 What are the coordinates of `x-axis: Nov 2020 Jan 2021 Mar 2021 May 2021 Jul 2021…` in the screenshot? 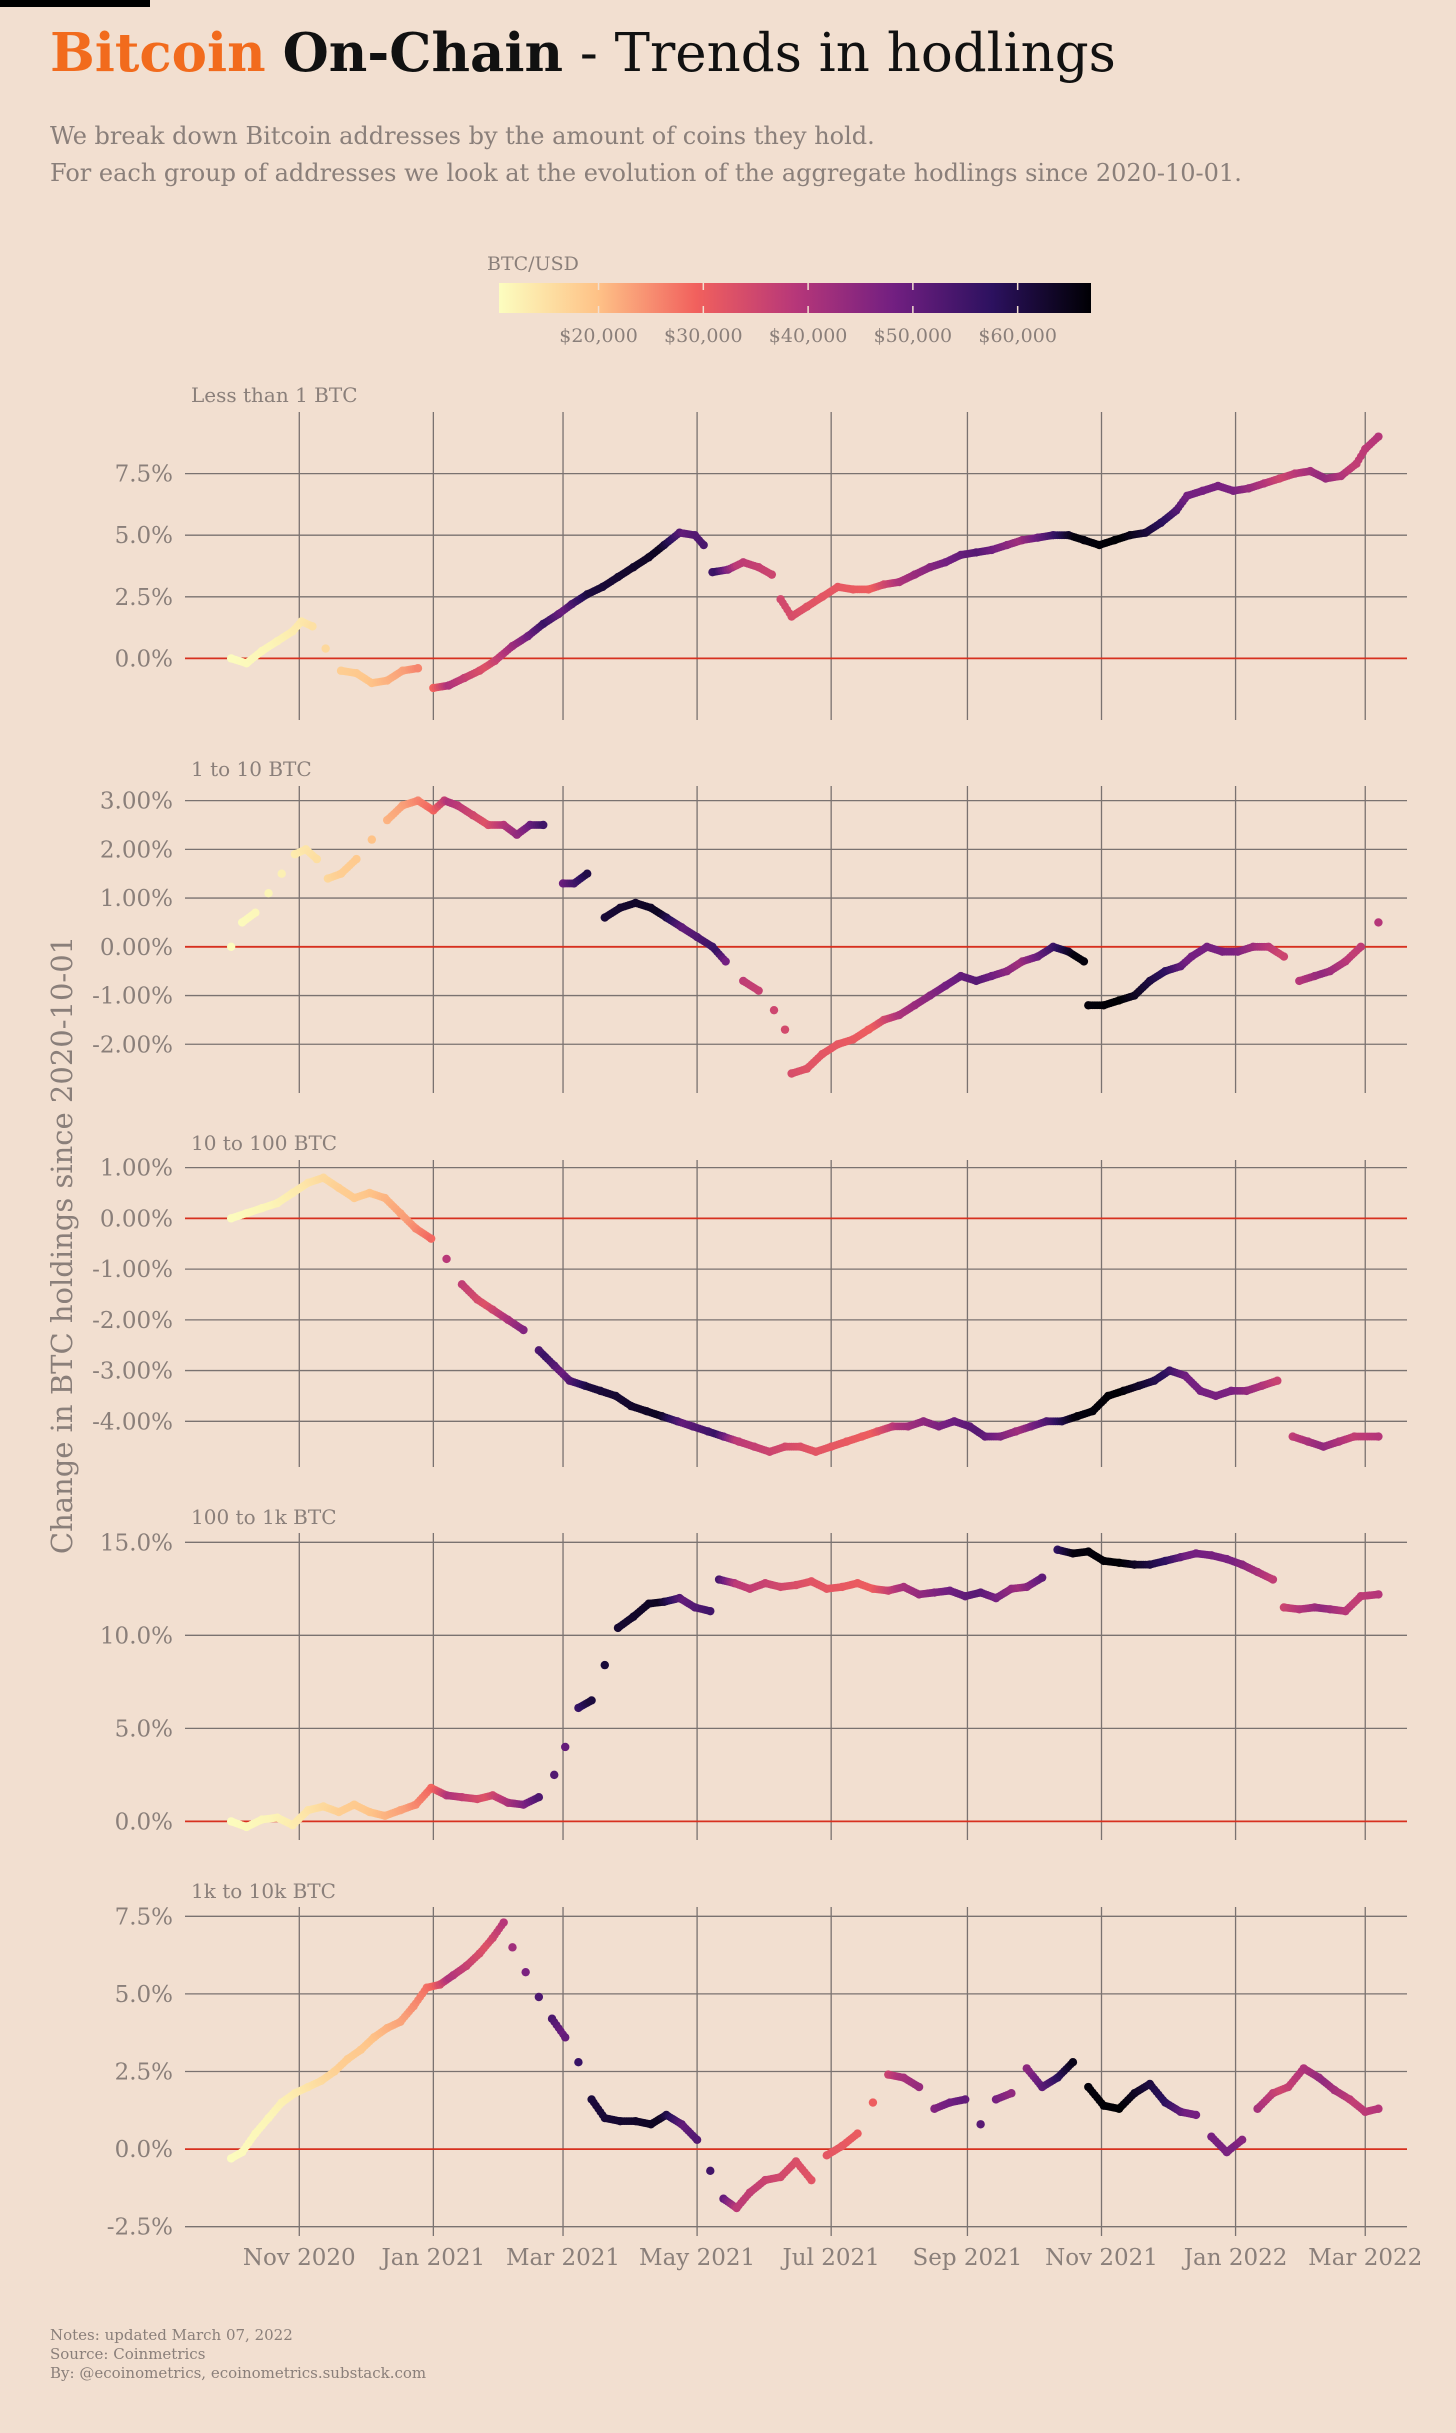 It's located at (832, 2258).